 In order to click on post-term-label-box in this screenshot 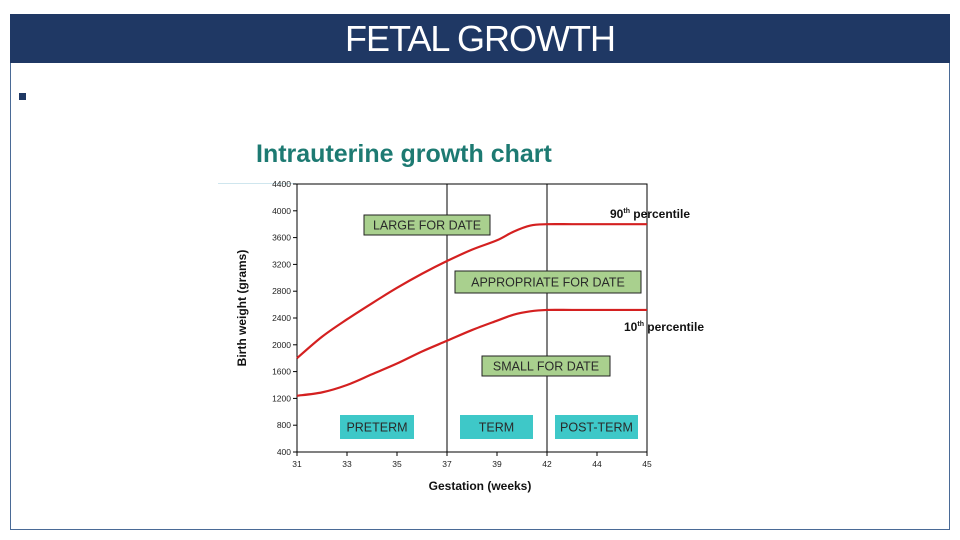, I will do `click(596, 427)`.